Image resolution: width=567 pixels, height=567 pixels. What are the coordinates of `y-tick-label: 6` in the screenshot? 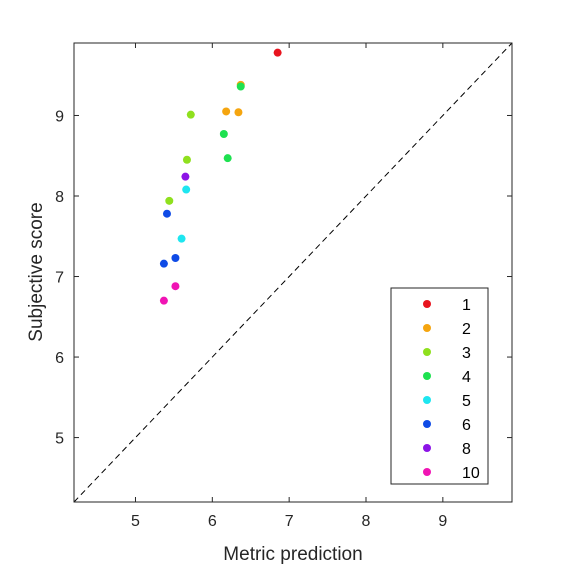 It's located at (59, 358).